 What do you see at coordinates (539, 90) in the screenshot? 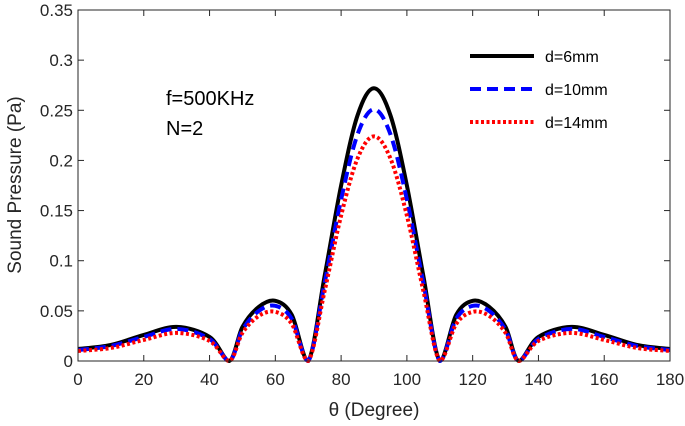
I see `legend: d=6mm d=10mm d=14mm` at bounding box center [539, 90].